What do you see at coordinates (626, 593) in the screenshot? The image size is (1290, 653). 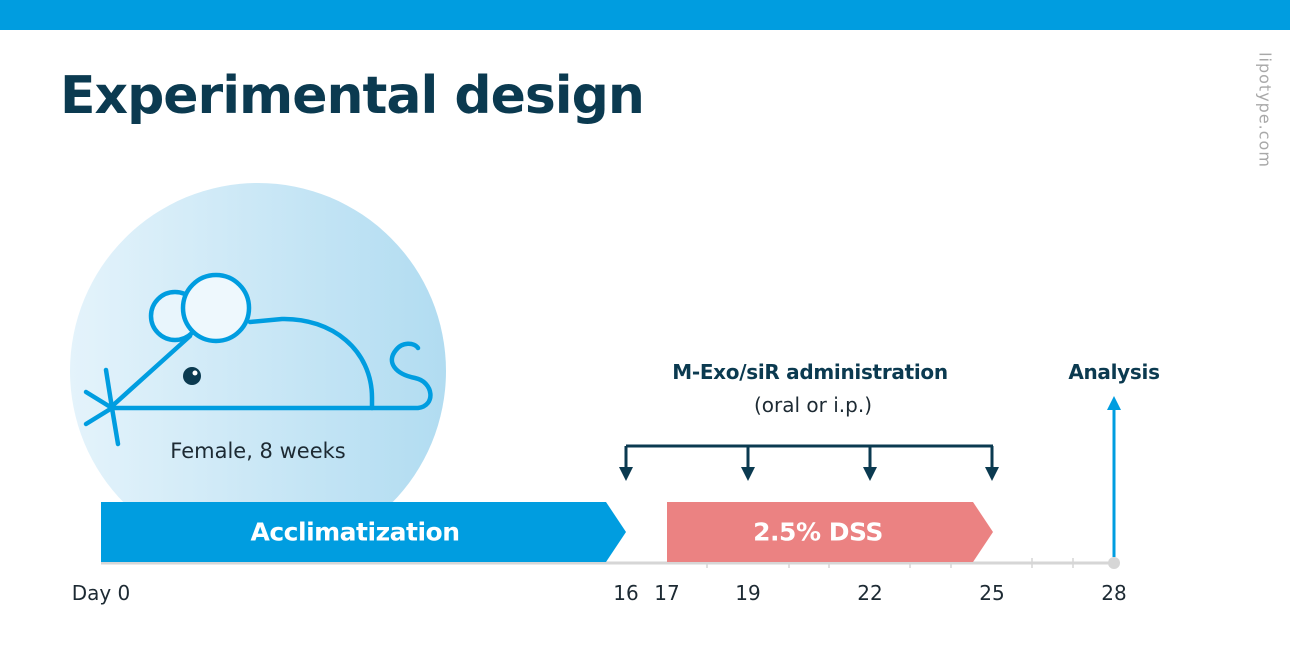 I see `tick-label-16: 16` at bounding box center [626, 593].